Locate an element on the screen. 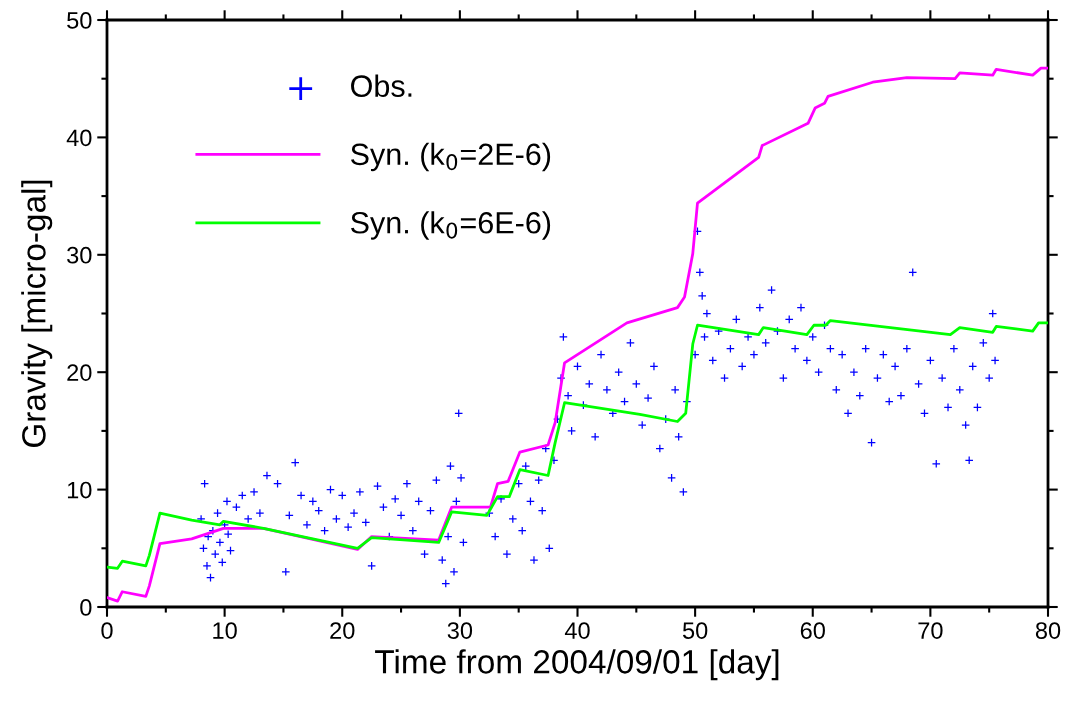 The image size is (1069, 704). legend-label: Syn. (k$_{0}$=6E-6) is located at coordinates (450, 225).